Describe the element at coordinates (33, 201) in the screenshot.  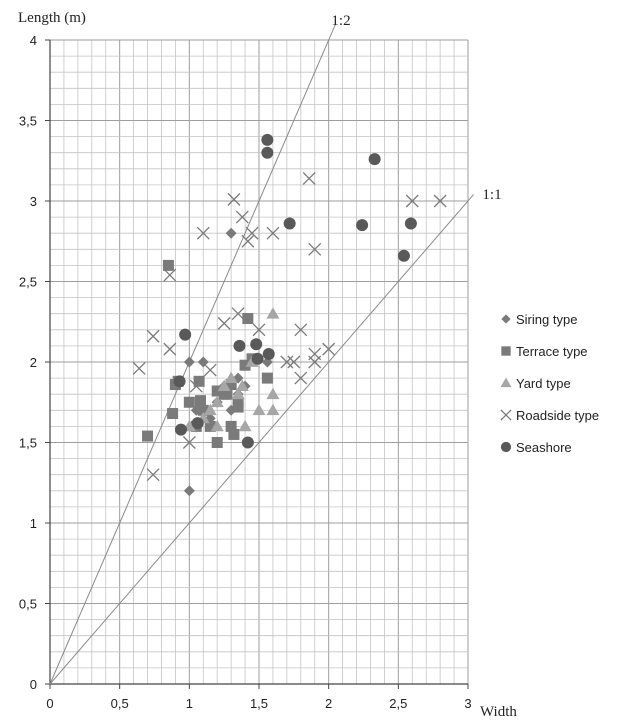
I see `y-tick-label: 3` at that location.